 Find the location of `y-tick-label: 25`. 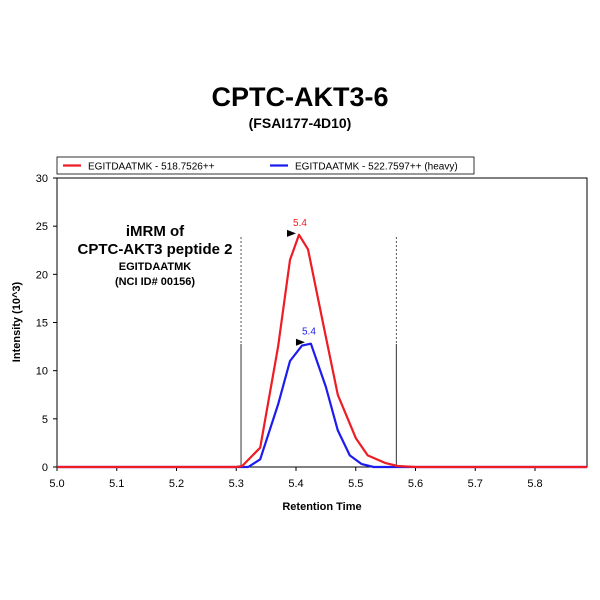

y-tick-label: 25 is located at coordinates (42, 227).